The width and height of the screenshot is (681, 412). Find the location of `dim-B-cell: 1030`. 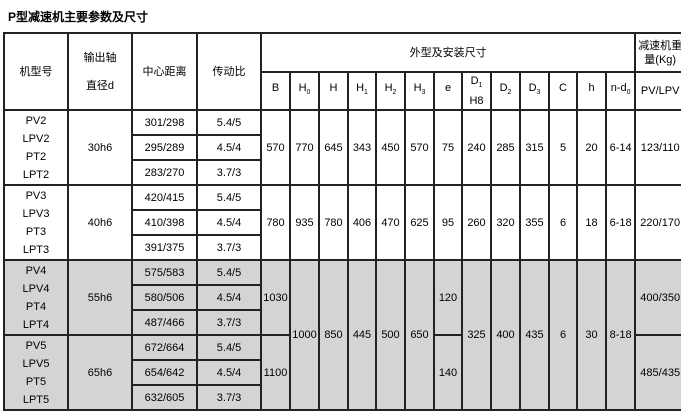

dim-B-cell: 1030 is located at coordinates (275, 297).